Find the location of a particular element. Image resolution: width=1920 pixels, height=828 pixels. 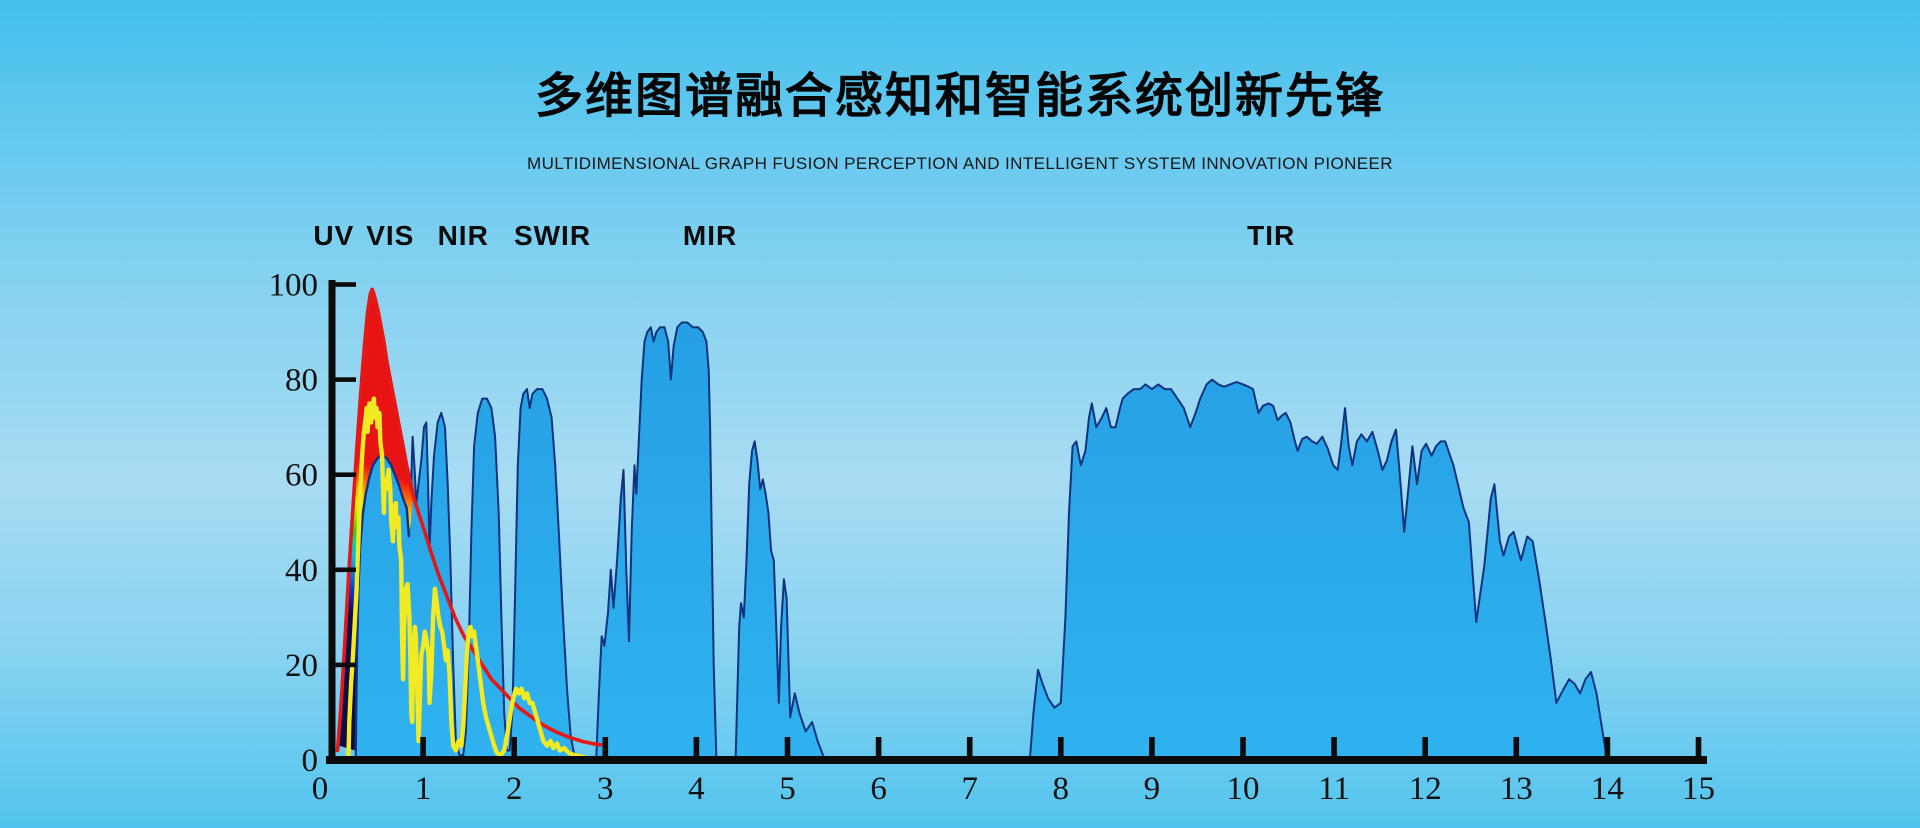

x-tick-label: 9 is located at coordinates (1152, 789).